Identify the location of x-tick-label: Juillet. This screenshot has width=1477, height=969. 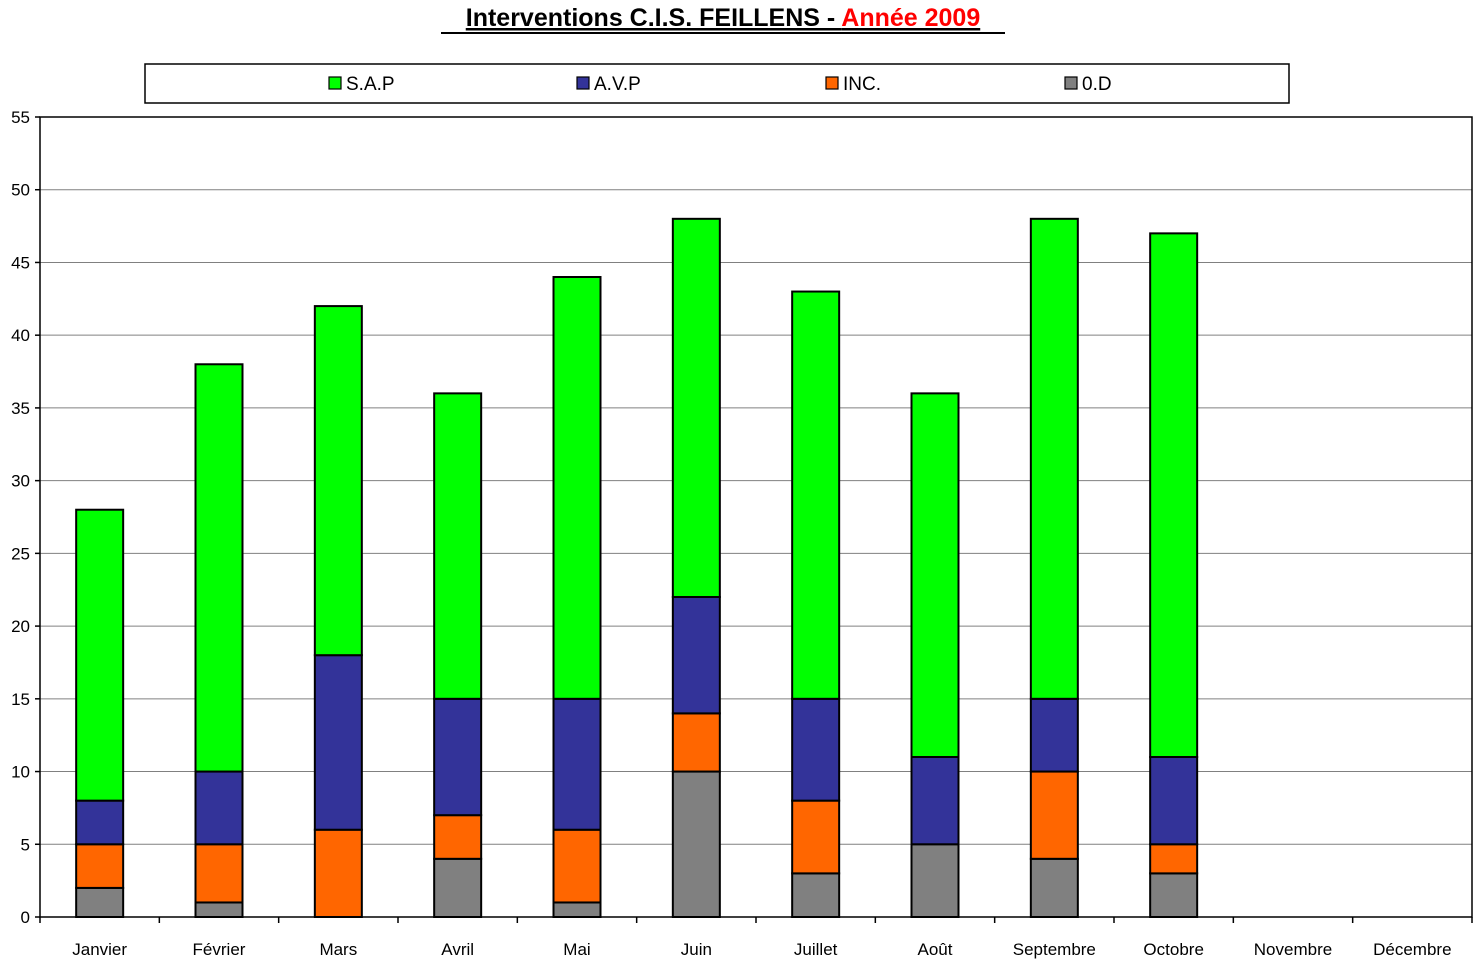
(816, 949).